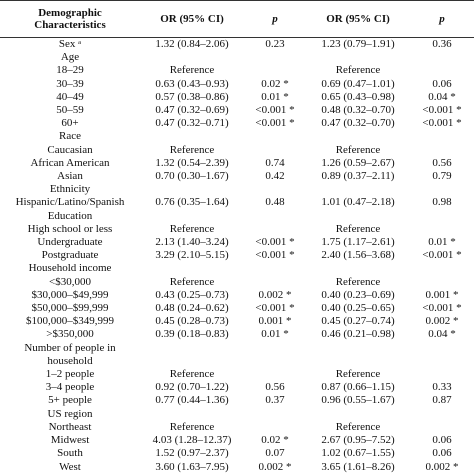 The height and width of the screenshot is (474, 474). What do you see at coordinates (70, 19) in the screenshot?
I see `column-header: Demographic Characteristics` at bounding box center [70, 19].